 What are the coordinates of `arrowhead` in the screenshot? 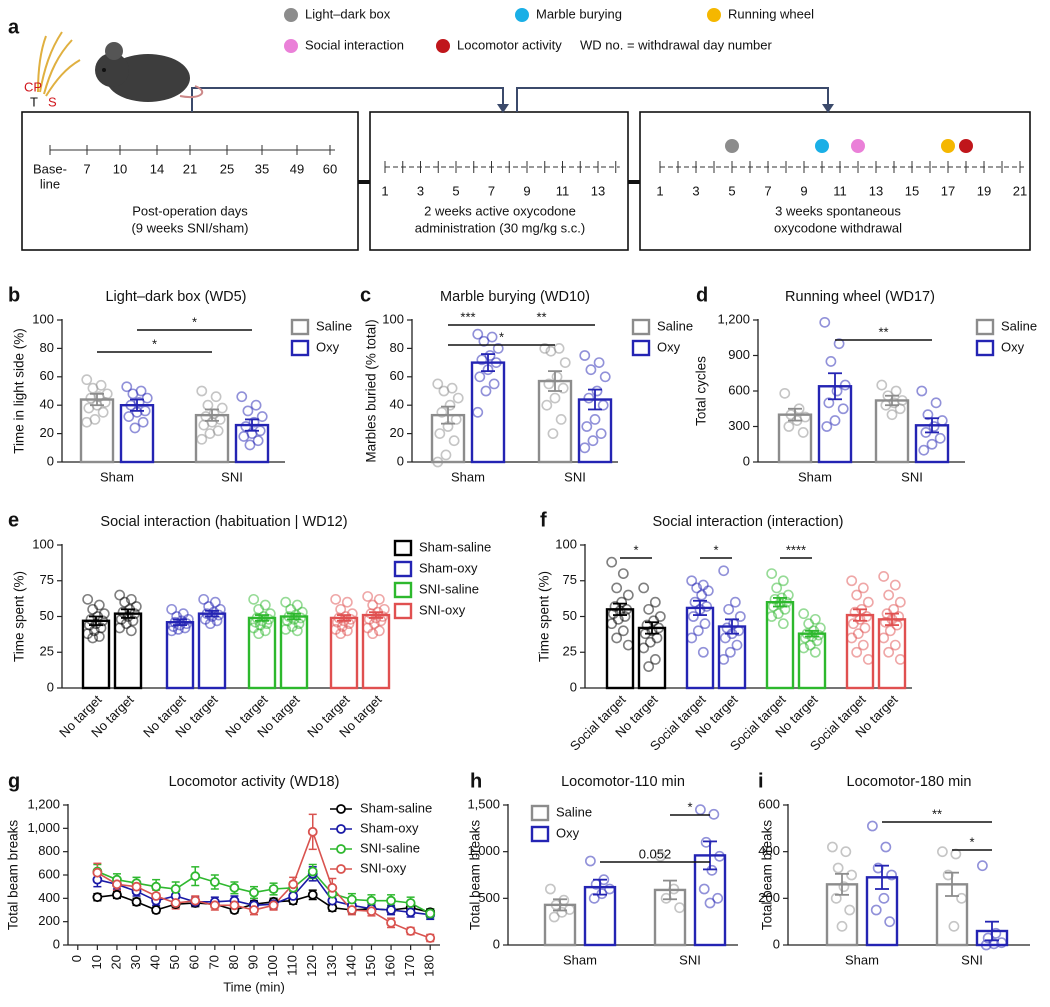 It's located at (828, 108).